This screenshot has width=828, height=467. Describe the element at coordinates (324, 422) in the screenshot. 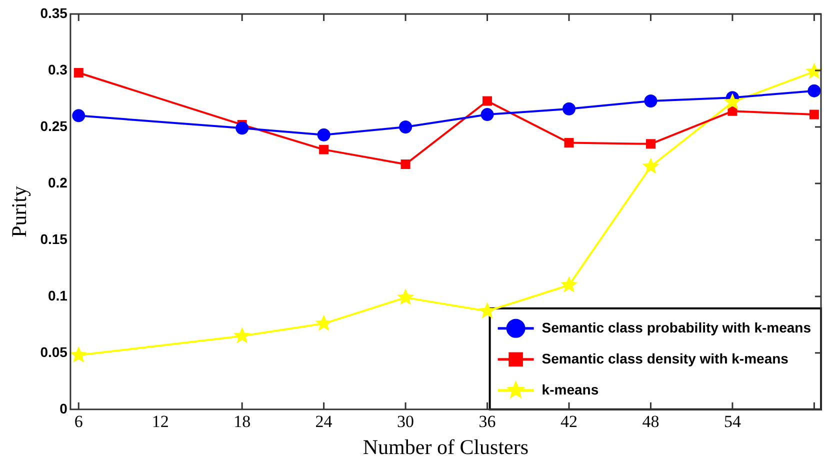

I see `x-tick-label: 24` at that location.